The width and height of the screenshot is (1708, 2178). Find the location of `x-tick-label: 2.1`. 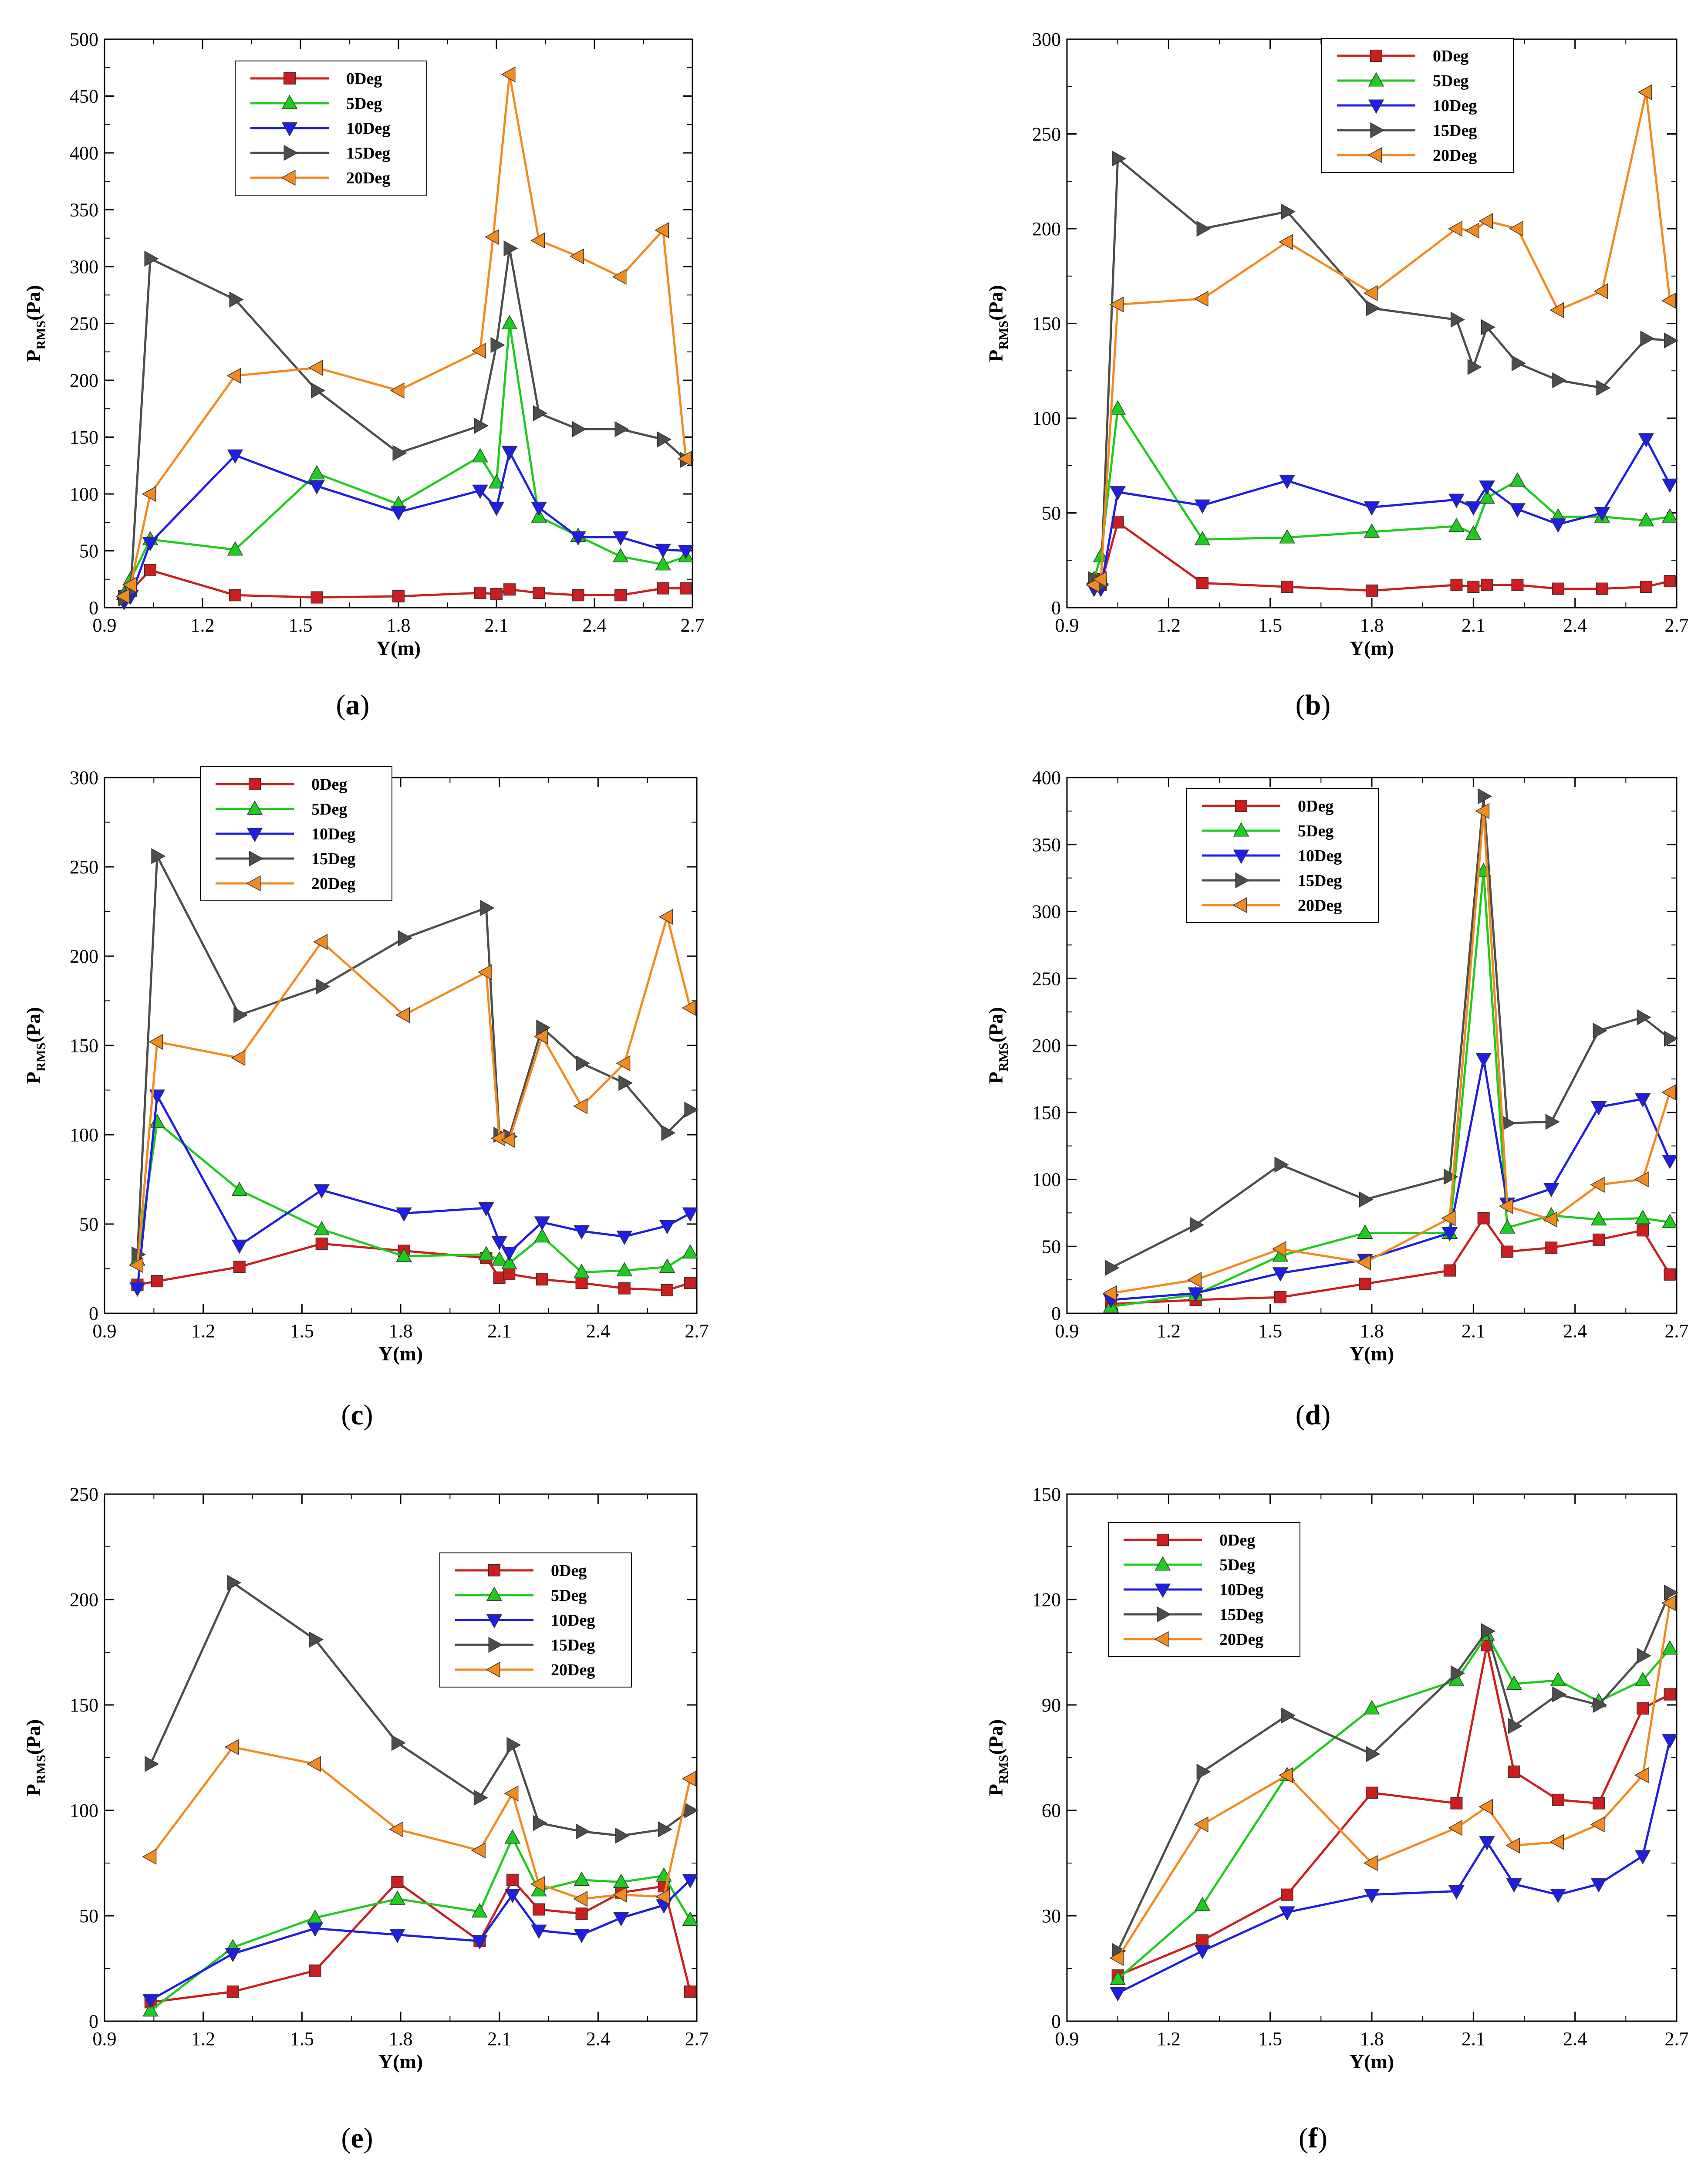

x-tick-label: 2.1 is located at coordinates (499, 2038).